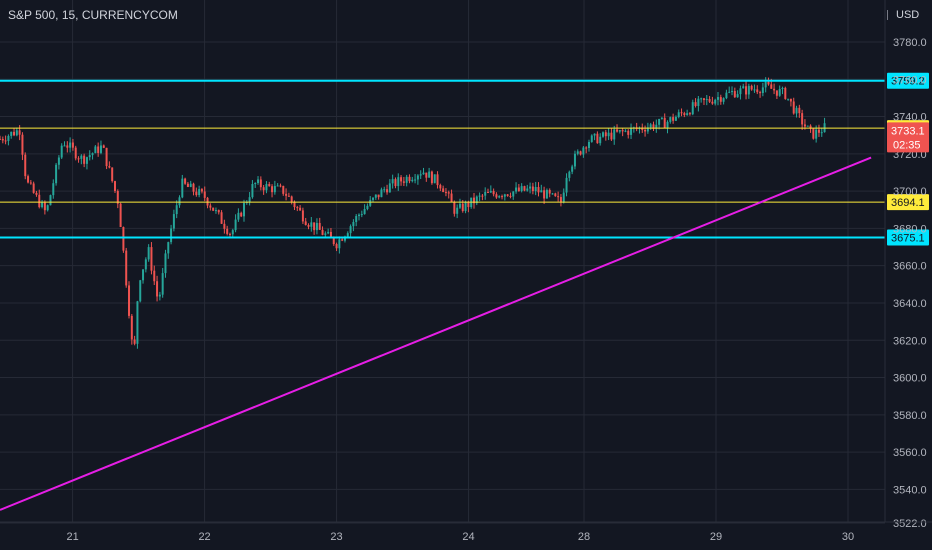 This screenshot has width=932, height=550. Describe the element at coordinates (910, 192) in the screenshot. I see `y-tick-label: 3700.0` at that location.